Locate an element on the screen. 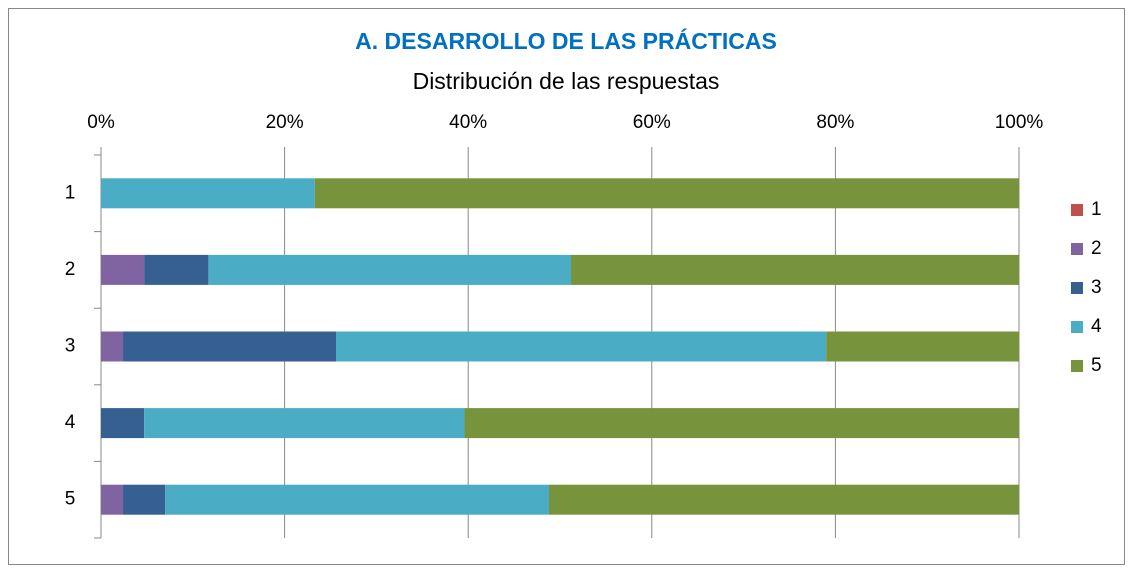 Image resolution: width=1133 pixels, height=572 pixels. y-tick-label: 3 is located at coordinates (70, 346).